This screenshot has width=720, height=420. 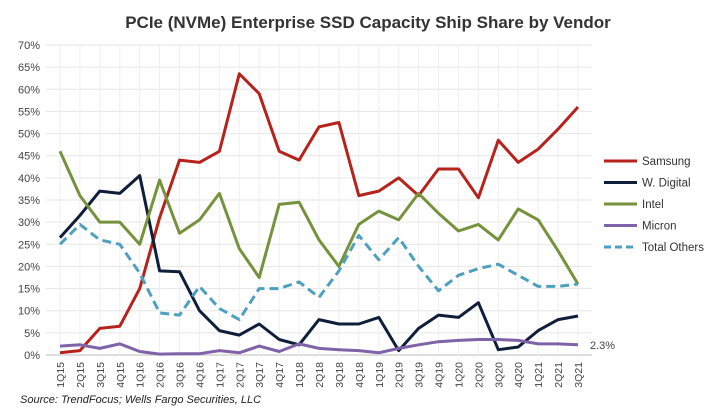 What do you see at coordinates (29, 157) in the screenshot?
I see `y-tick-label: 45%` at bounding box center [29, 157].